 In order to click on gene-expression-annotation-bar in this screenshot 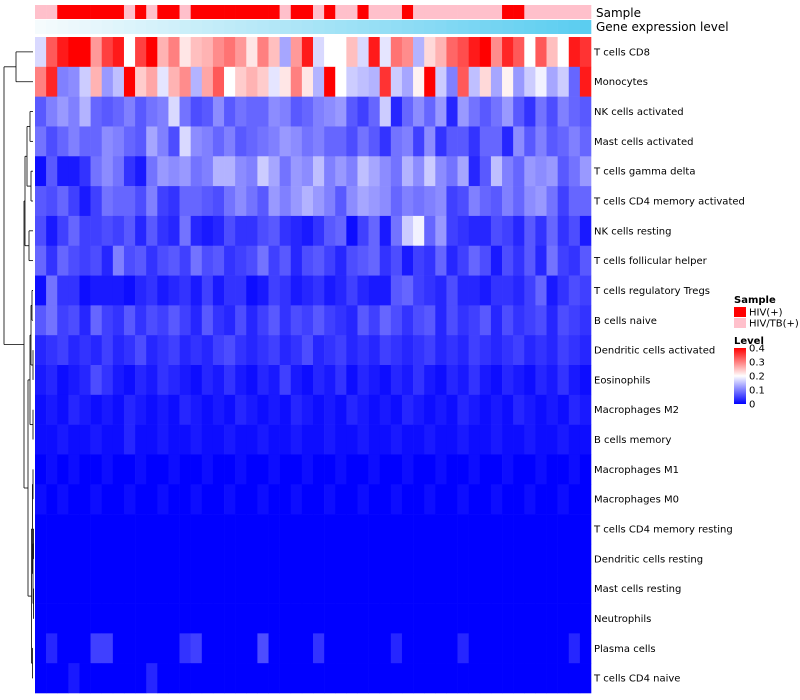, I will do `click(313, 27)`.